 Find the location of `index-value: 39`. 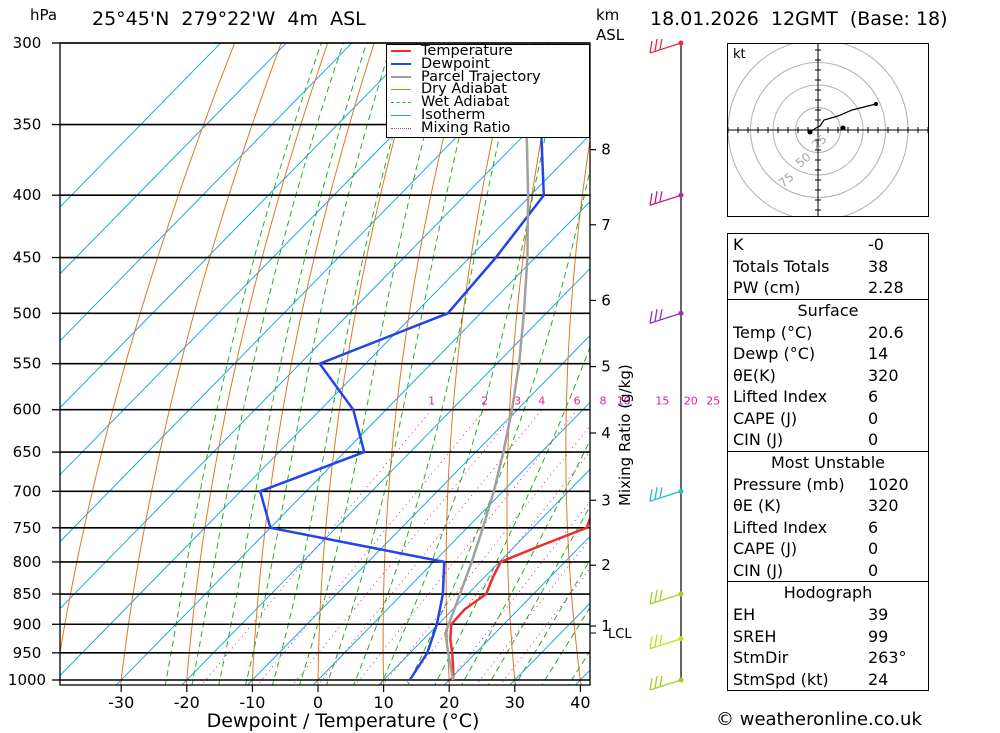

index-value: 39 is located at coordinates (878, 614).